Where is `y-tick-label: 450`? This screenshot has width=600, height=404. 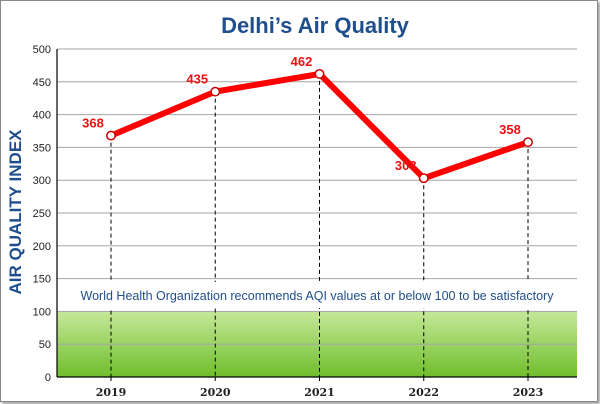
y-tick-label: 450 is located at coordinates (42, 83).